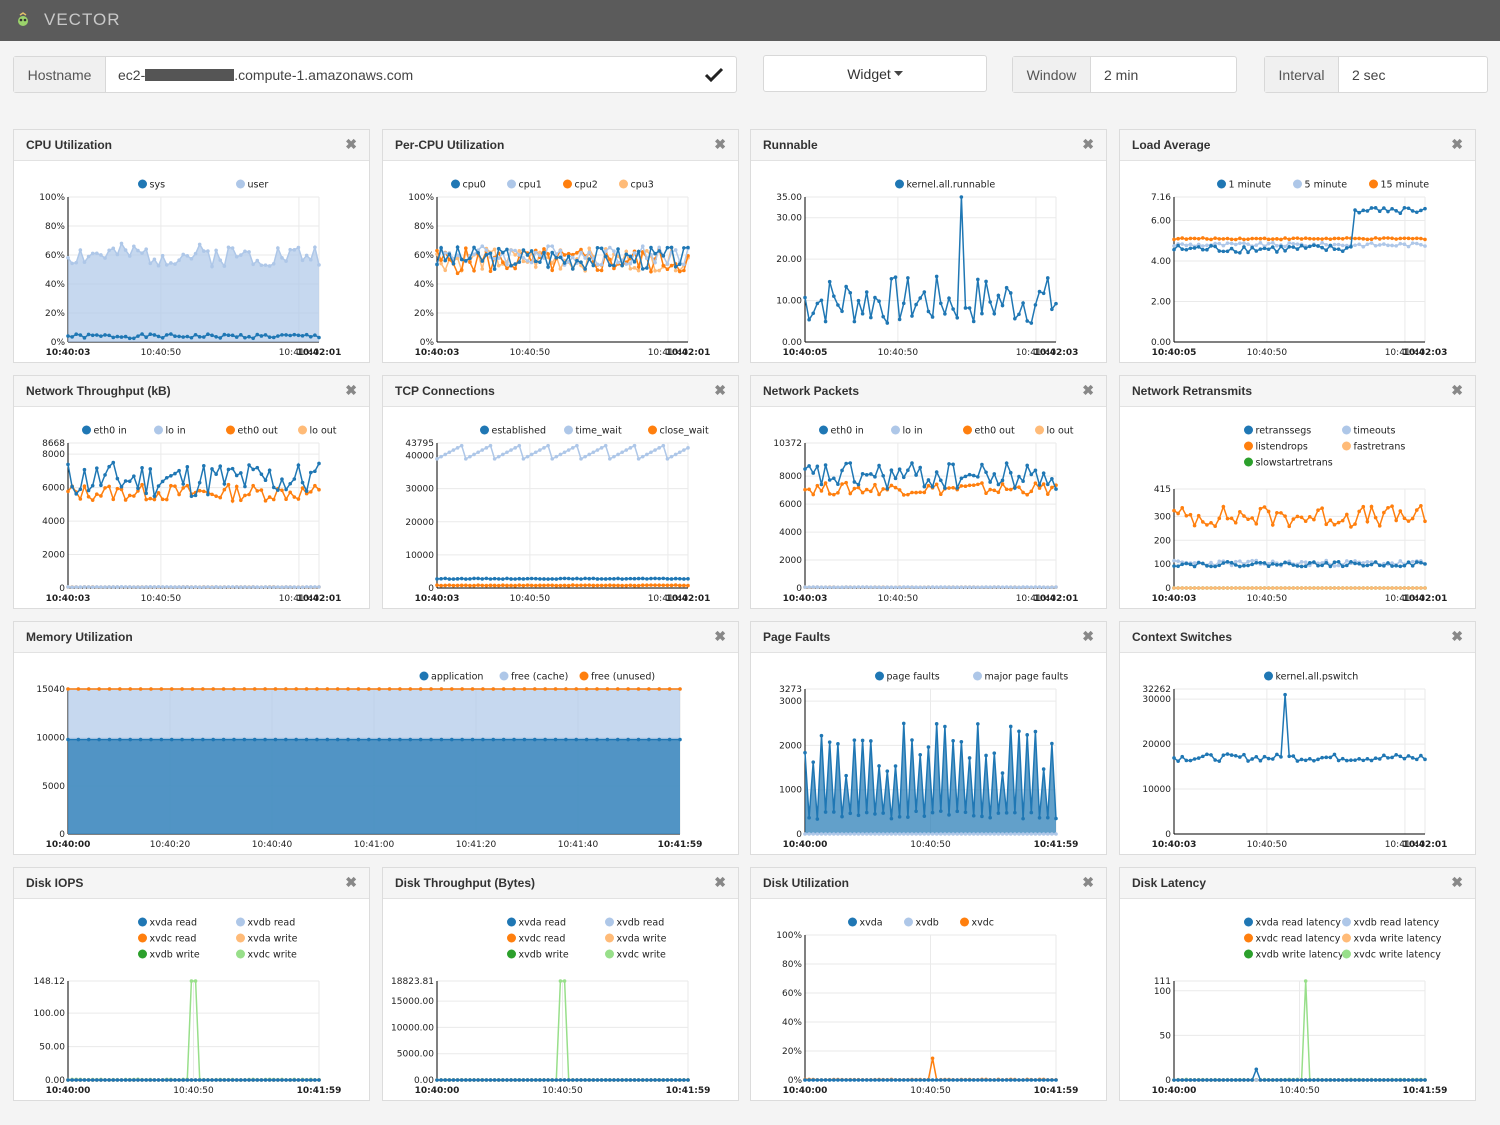 The height and width of the screenshot is (1125, 1500). Describe the element at coordinates (193, 587) in the screenshot. I see `series-lo-in` at that location.